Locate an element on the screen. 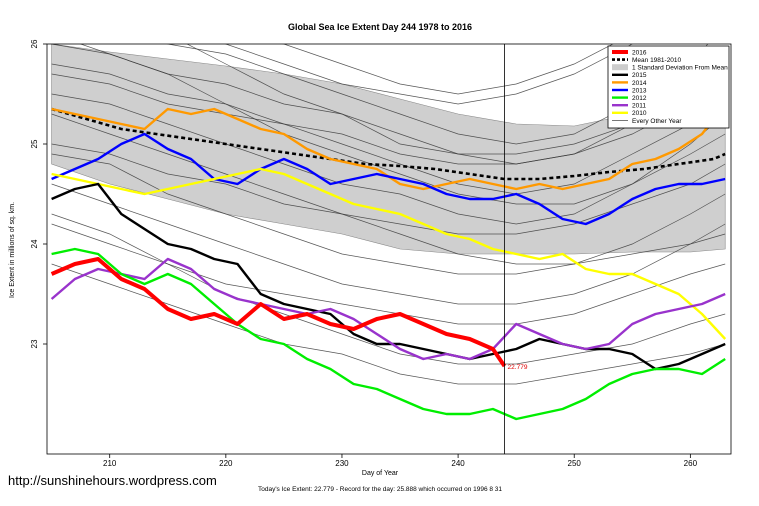 This screenshot has height=506, width=759. y-tick-label: 24 is located at coordinates (34, 243).